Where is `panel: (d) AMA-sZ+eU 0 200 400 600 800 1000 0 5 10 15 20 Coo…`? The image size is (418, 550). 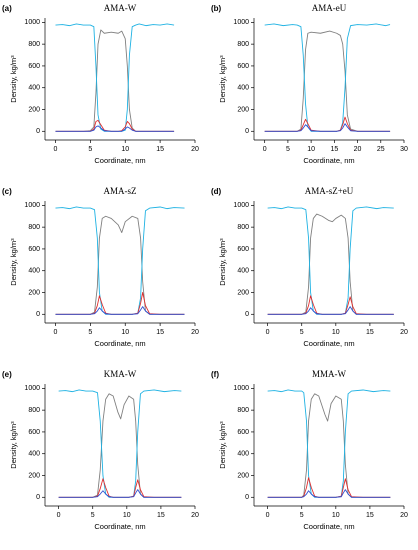 panel: (d) AMA-sZ+eU 0 200 400 600 800 1000 0 5 10 15 20 Coo… is located at coordinates (309, 267).